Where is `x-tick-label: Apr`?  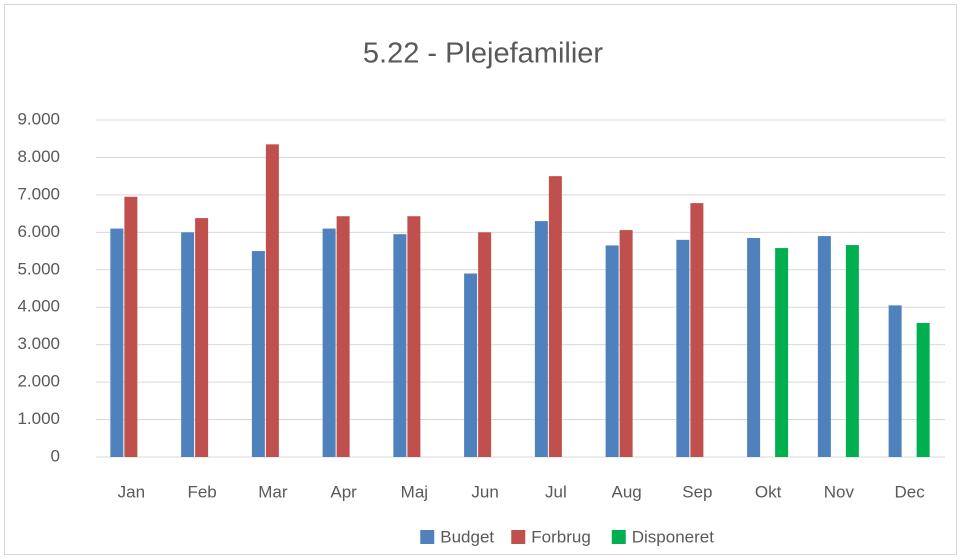 x-tick-label: Apr is located at coordinates (343, 491).